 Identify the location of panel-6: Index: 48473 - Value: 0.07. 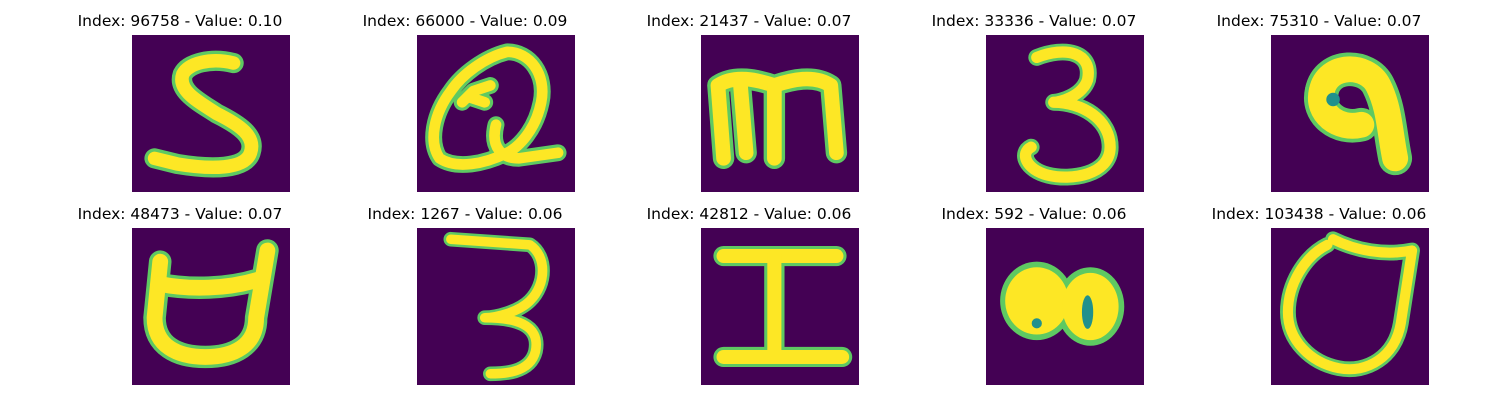
(180, 289).